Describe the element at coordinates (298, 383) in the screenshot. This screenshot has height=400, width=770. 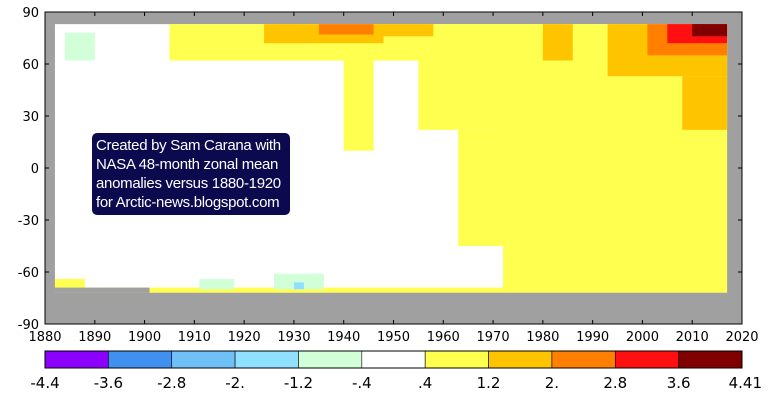
I see `colorbar-label: -1.2` at that location.